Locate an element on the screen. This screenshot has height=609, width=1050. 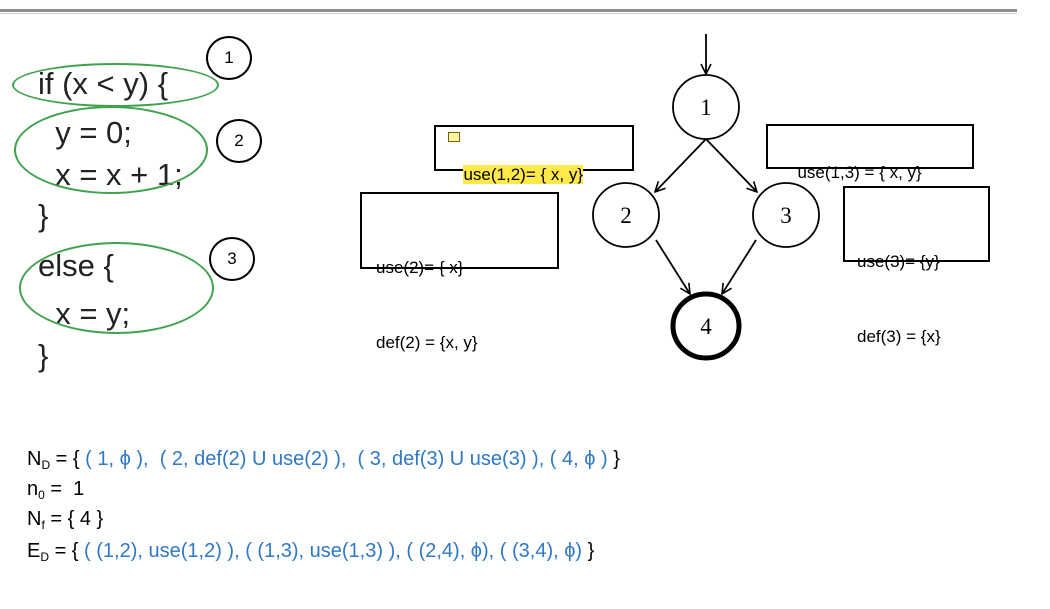
nf-symbol: N is located at coordinates (34, 519).